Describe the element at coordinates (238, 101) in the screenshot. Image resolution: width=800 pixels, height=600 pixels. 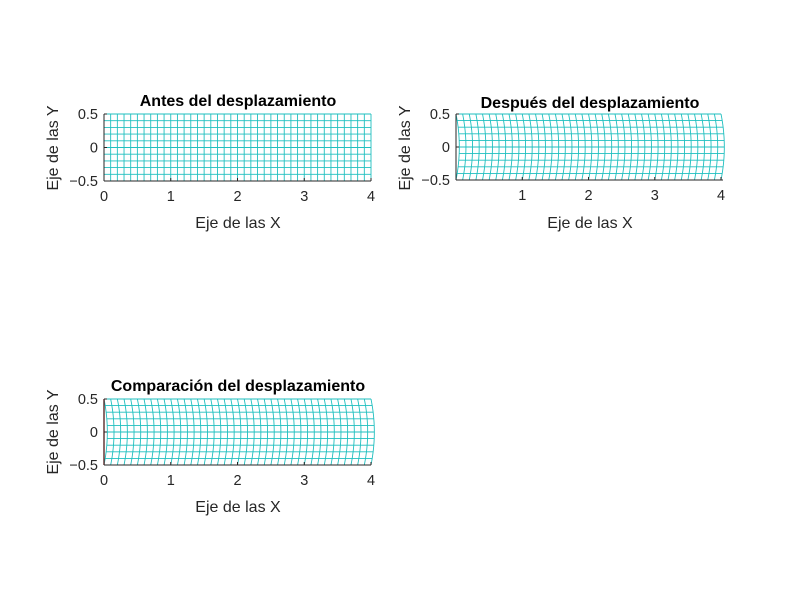
I see `chart-title: Antes del desplazamiento` at that location.